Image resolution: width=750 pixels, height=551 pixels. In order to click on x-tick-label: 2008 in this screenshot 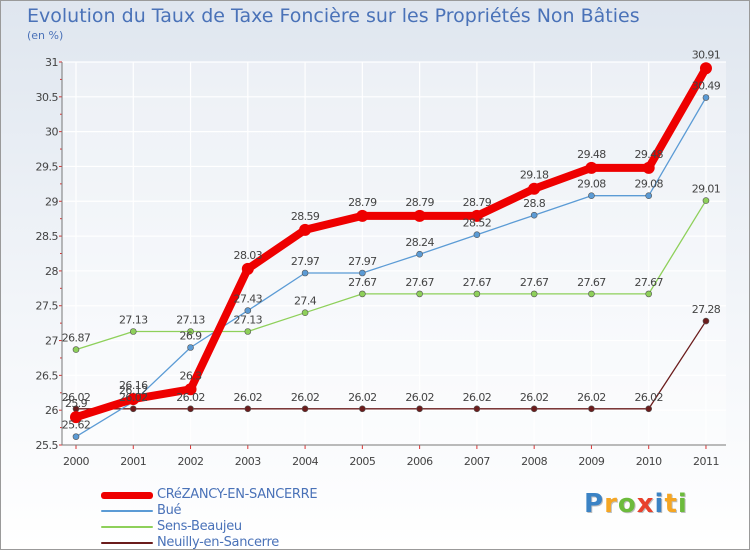, I will do `click(534, 461)`.